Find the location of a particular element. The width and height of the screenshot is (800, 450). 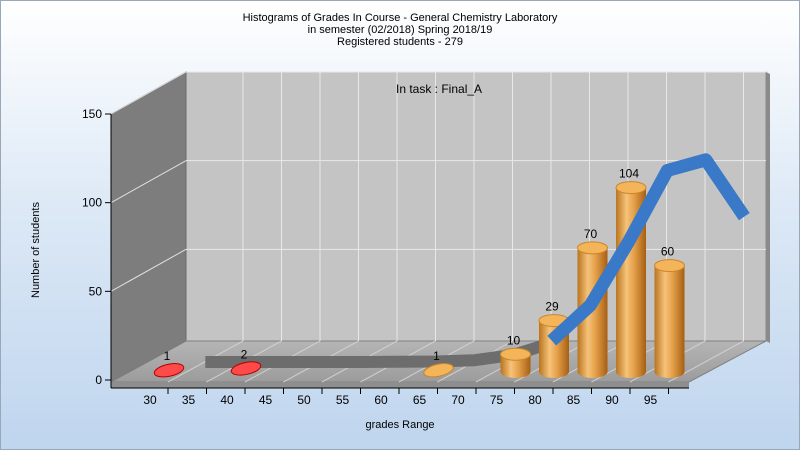

bar-value-label: 29 is located at coordinates (552, 307).